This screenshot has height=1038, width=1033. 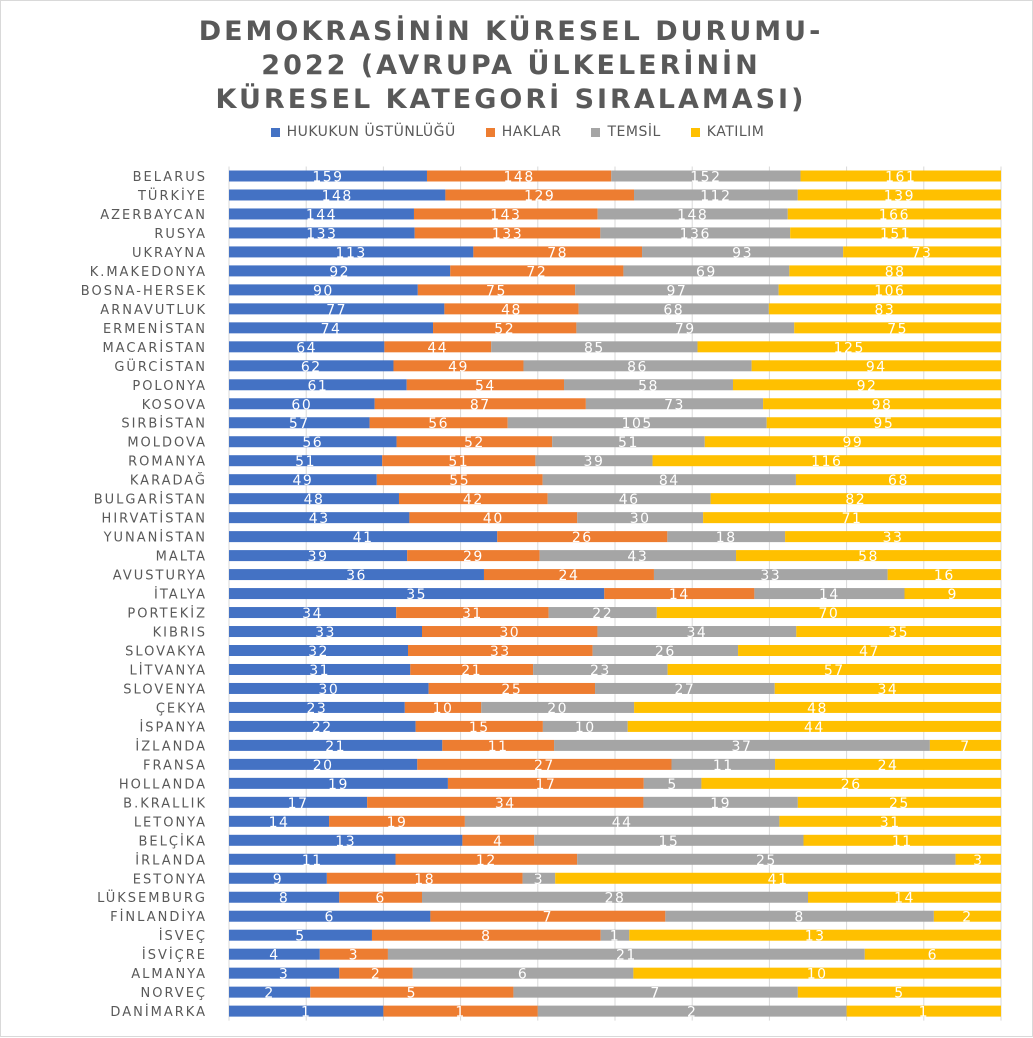 What do you see at coordinates (557, 709) in the screenshot?
I see `data-label: 20` at bounding box center [557, 709].